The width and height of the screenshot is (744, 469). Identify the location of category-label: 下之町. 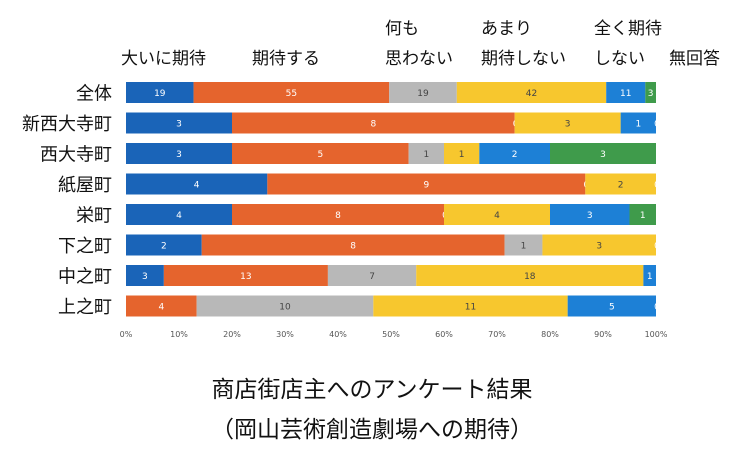
(85, 246).